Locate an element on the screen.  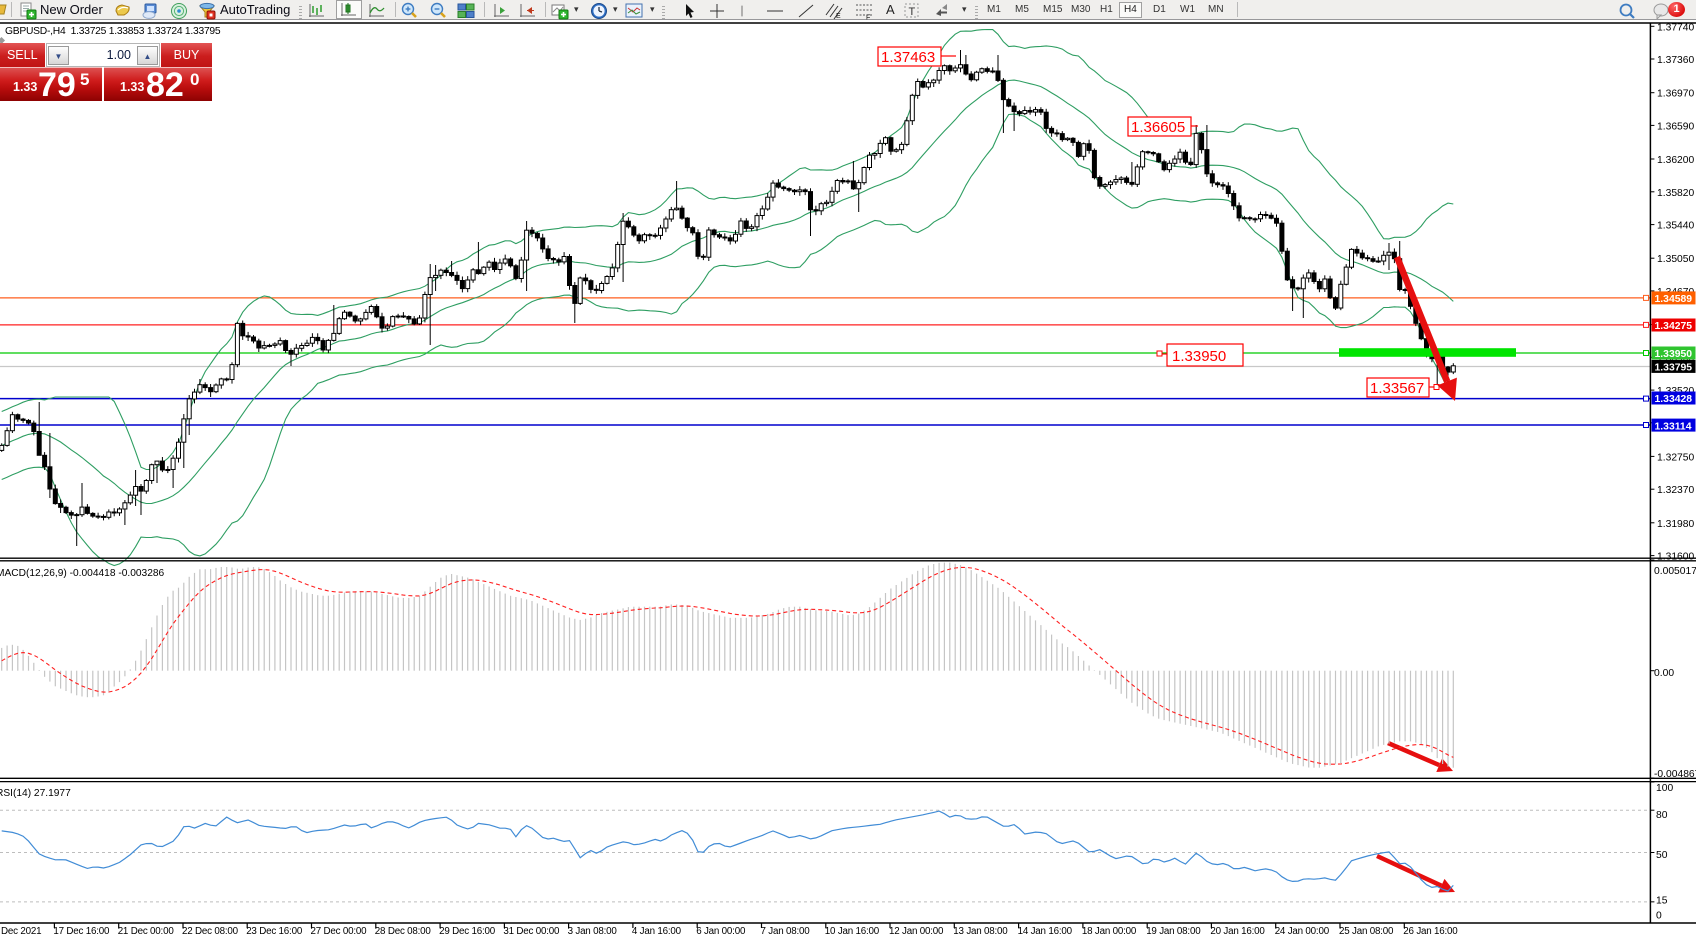
svg-text: 26 Jan 16:00 is located at coordinates (1430, 931).